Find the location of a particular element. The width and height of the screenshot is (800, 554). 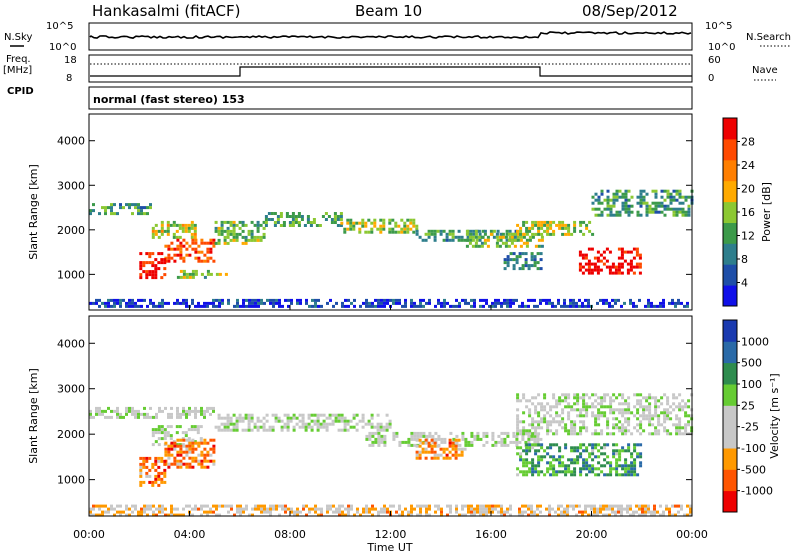

colorbar-tick-label: 25 is located at coordinates (748, 405).